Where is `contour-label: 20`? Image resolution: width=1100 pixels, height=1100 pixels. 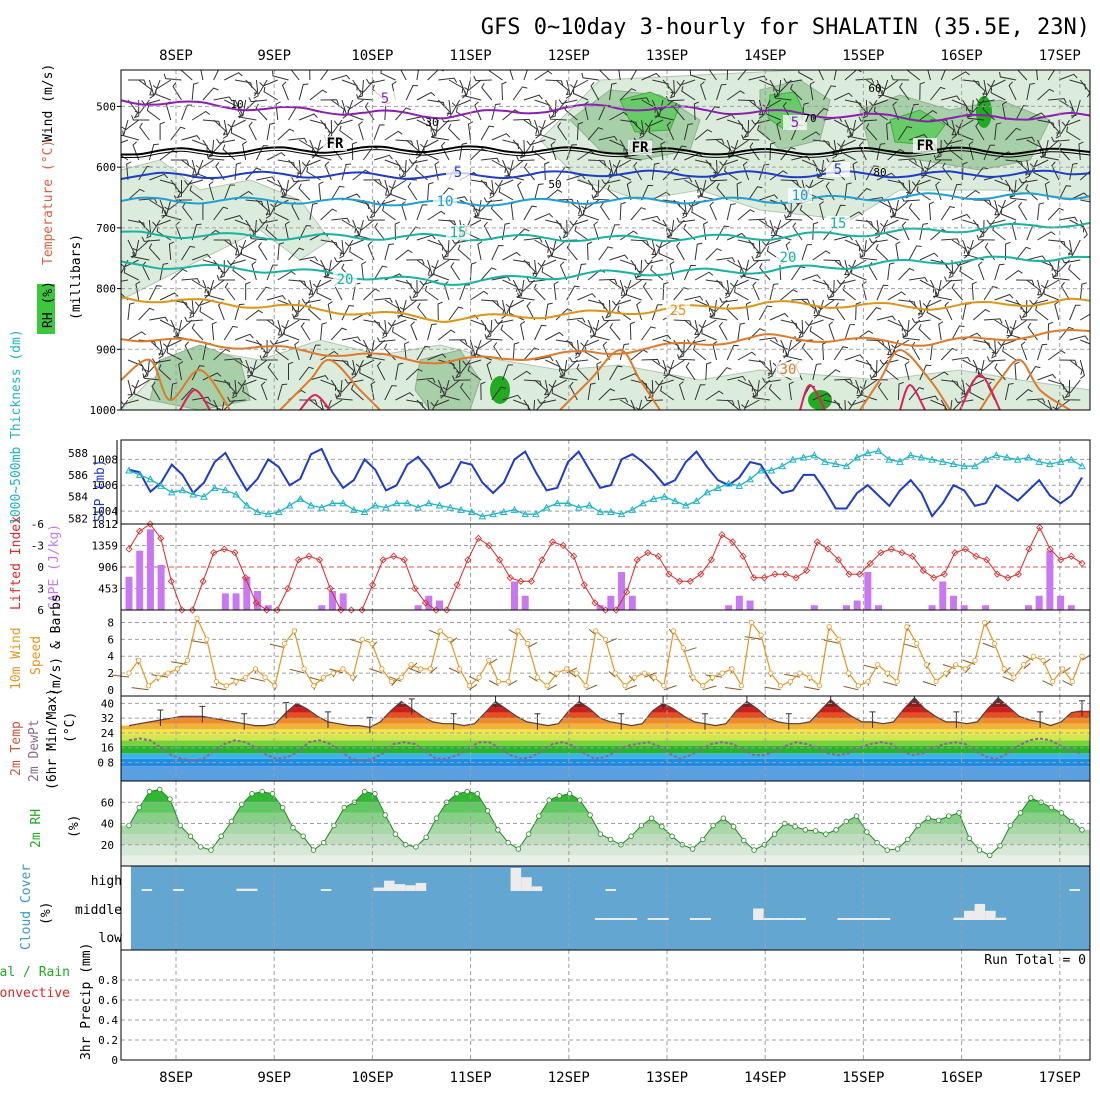
contour-label: 20 is located at coordinates (788, 258).